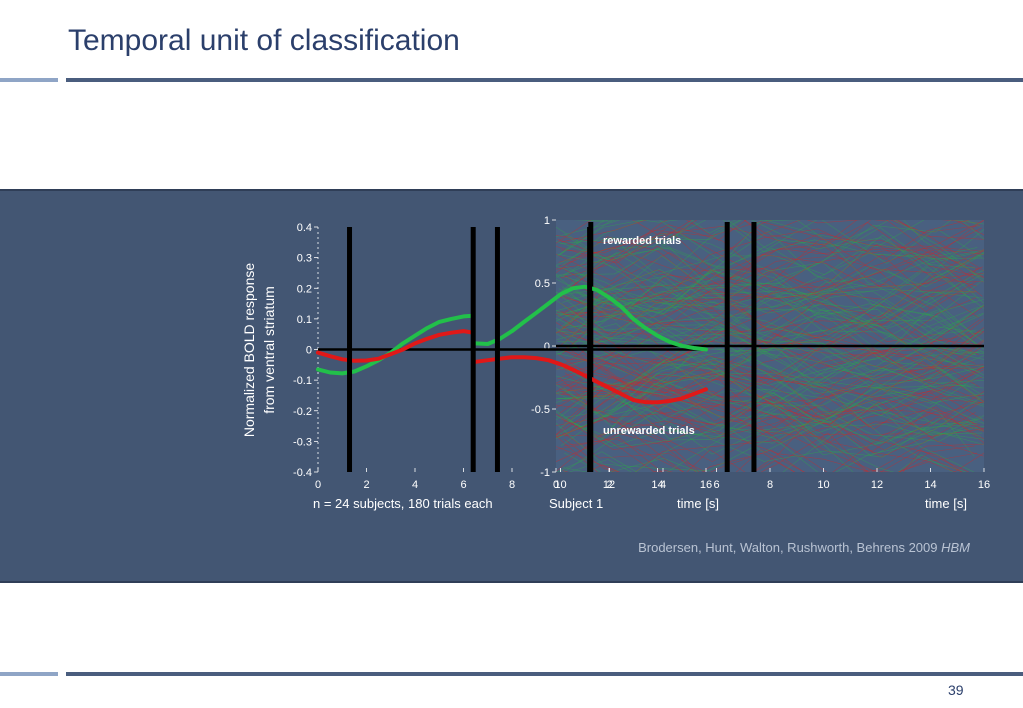  Describe the element at coordinates (29, 674) in the screenshot. I see `footer-rule-accent` at that location.